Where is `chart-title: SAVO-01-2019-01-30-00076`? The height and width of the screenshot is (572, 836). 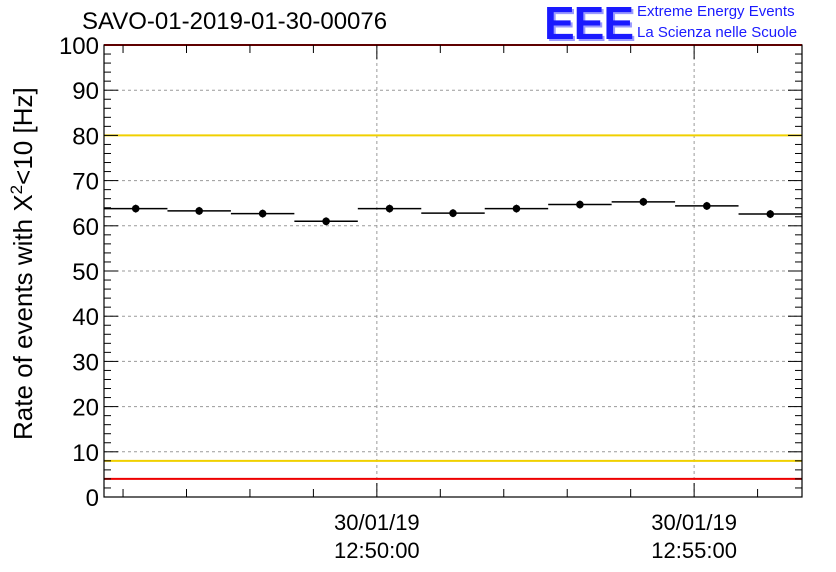
chart-title: SAVO-01-2019-01-30-00076 is located at coordinates (235, 21).